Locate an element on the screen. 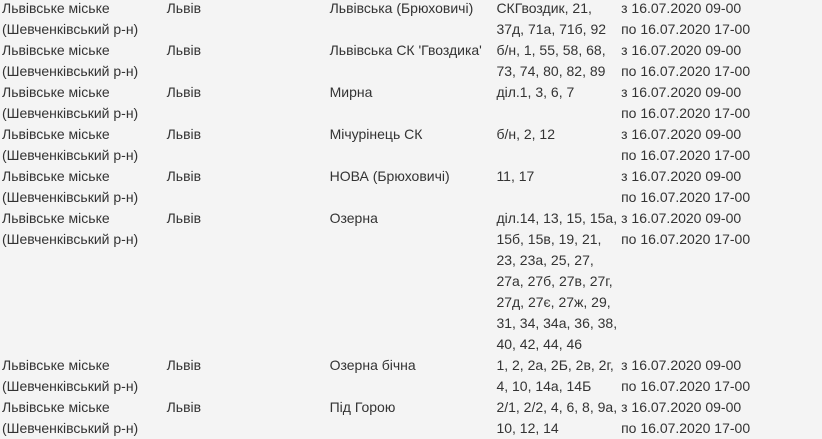 This screenshot has width=822, height=439. houses-line: діл.14, 13, 15, 15а, is located at coordinates (557, 218).